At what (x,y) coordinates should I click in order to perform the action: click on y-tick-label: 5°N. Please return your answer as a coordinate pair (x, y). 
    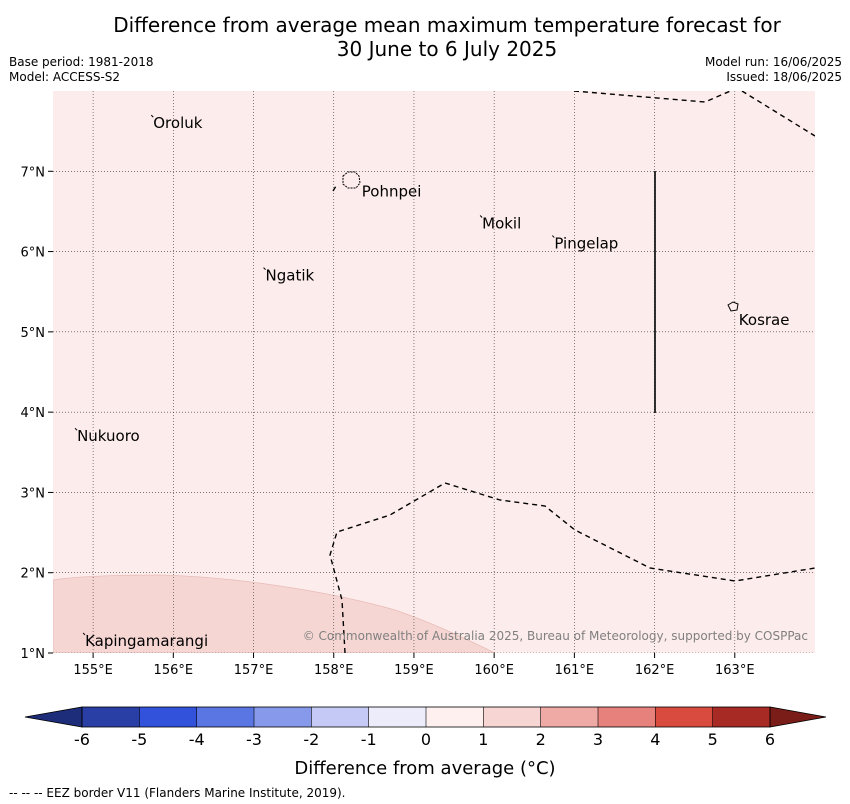
    Looking at the image, I should click on (33, 333).